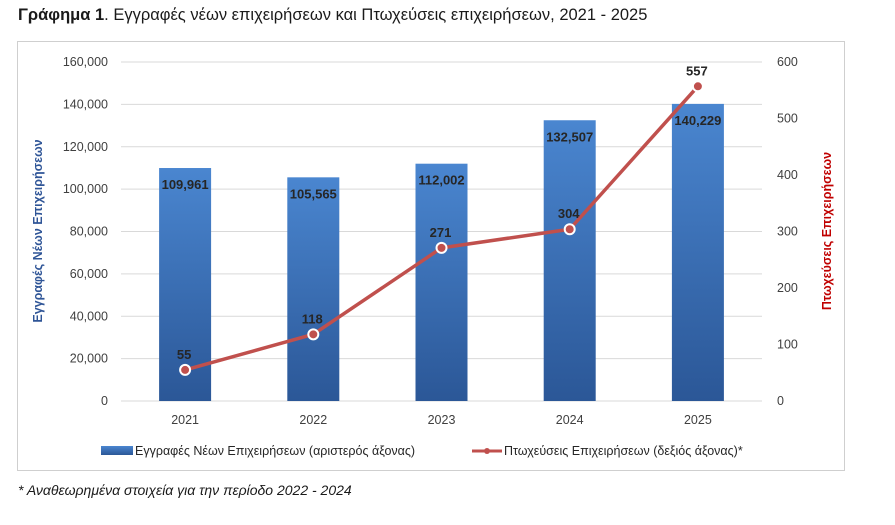 Image resolution: width=895 pixels, height=525 pixels. What do you see at coordinates (61, 15) in the screenshot?
I see `chart-title-number: Γράφημα 1` at bounding box center [61, 15].